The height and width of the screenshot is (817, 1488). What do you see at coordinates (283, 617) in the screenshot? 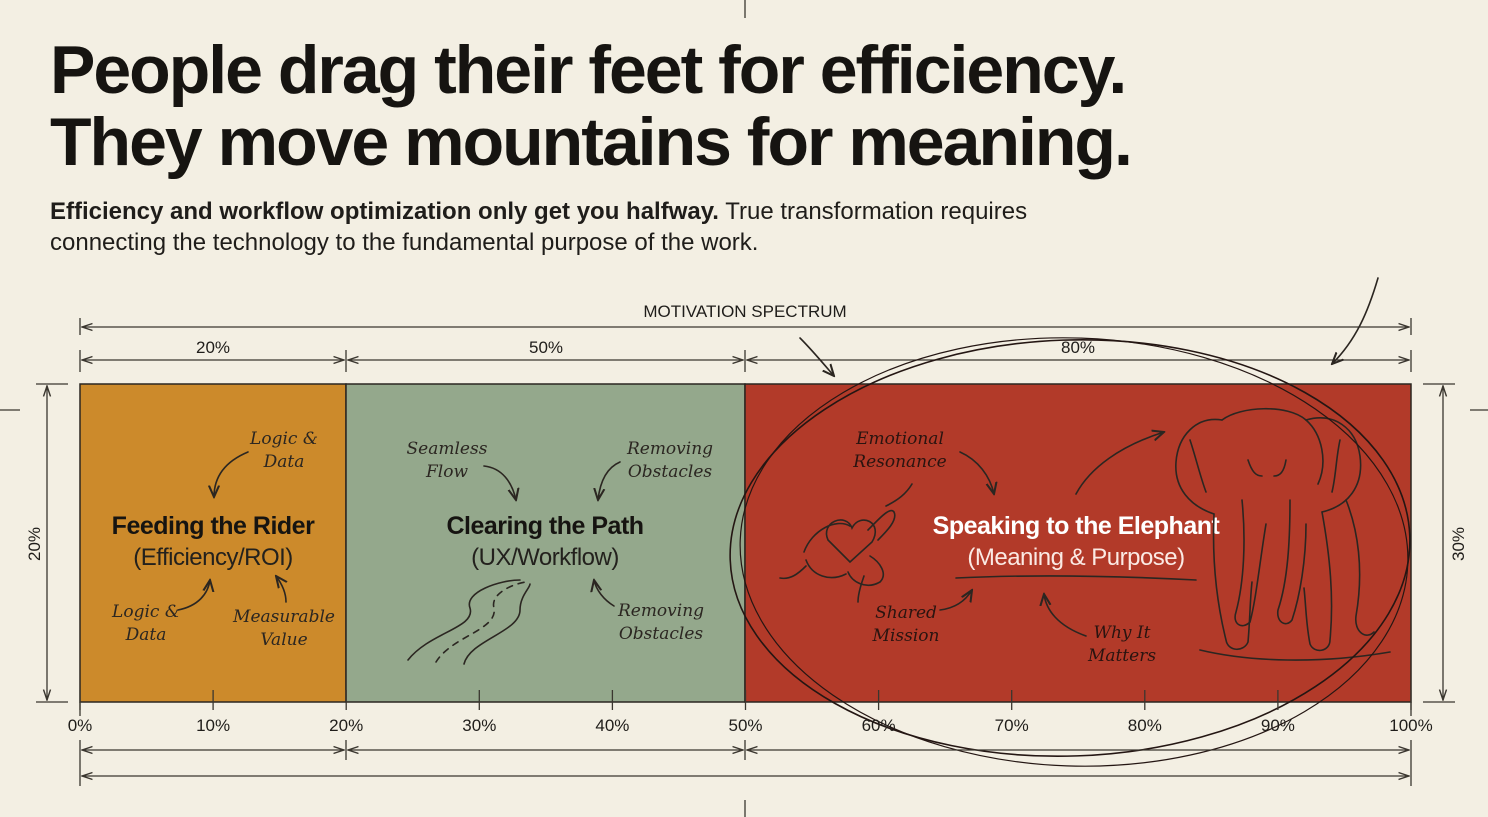
I see `note-measurable-value-1: Measurable` at bounding box center [283, 617].